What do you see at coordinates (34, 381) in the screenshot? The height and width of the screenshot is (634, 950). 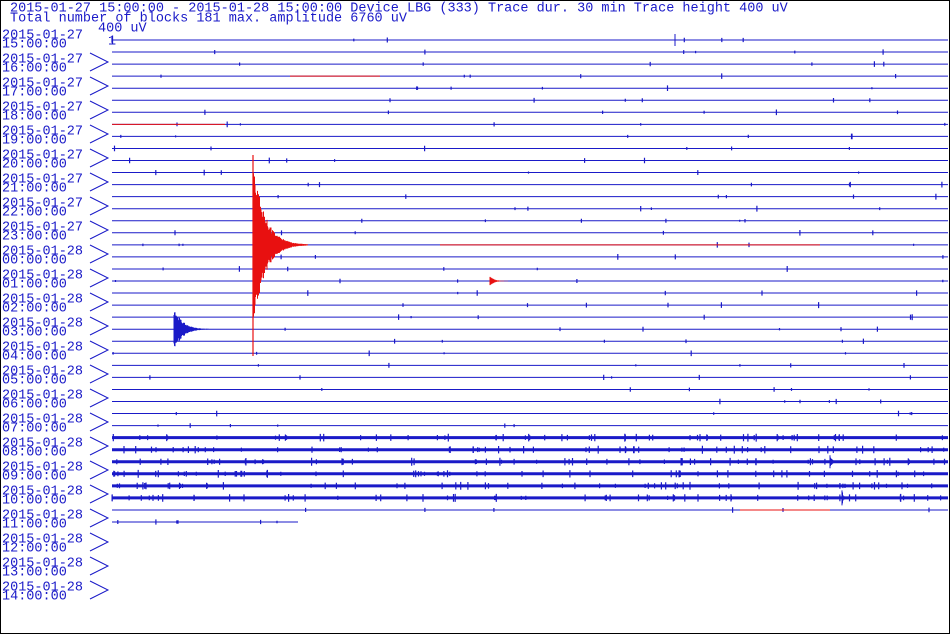 I see `time-label: 05:00:00` at bounding box center [34, 381].